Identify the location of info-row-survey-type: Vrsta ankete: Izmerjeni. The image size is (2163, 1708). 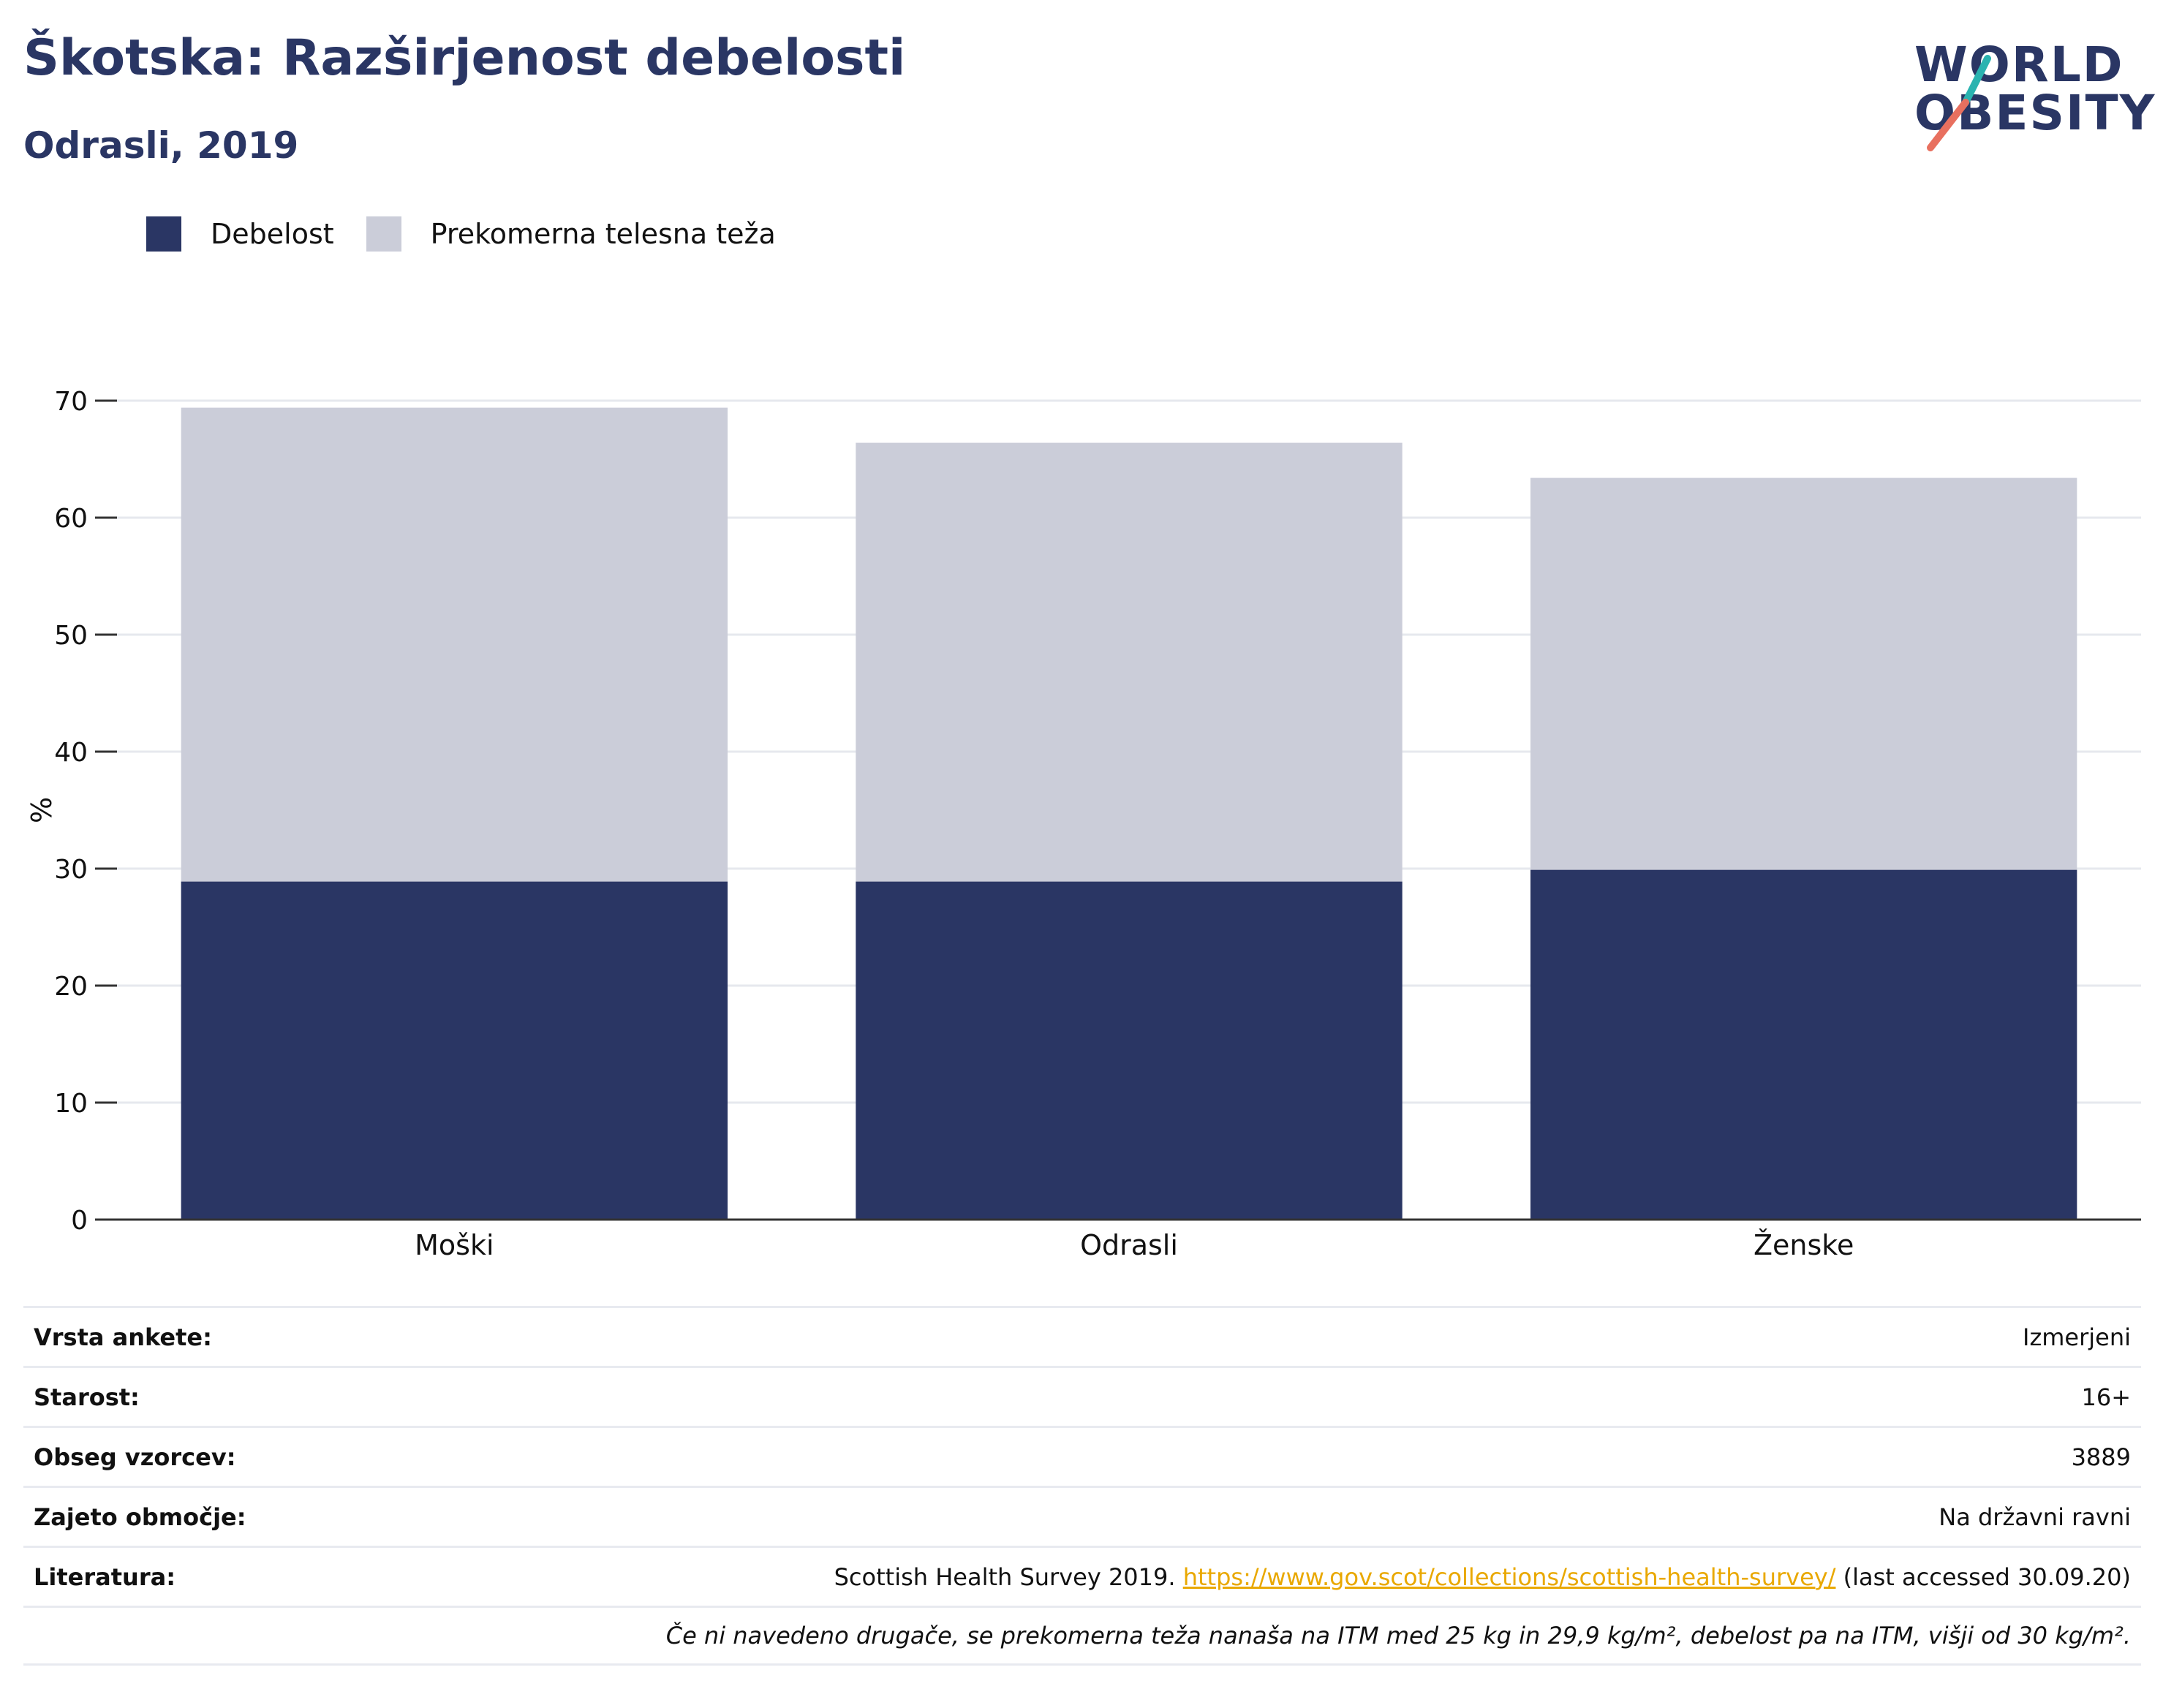
(1082, 1336).